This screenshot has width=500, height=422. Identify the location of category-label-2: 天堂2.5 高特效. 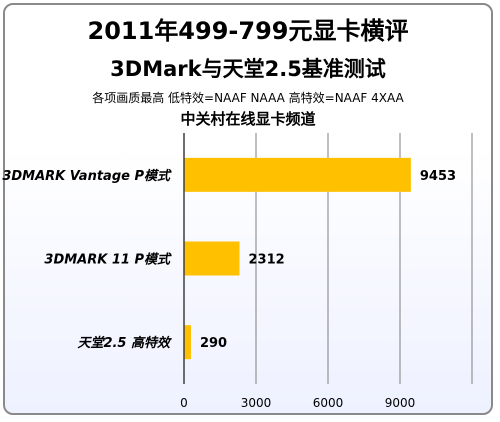
(124, 343).